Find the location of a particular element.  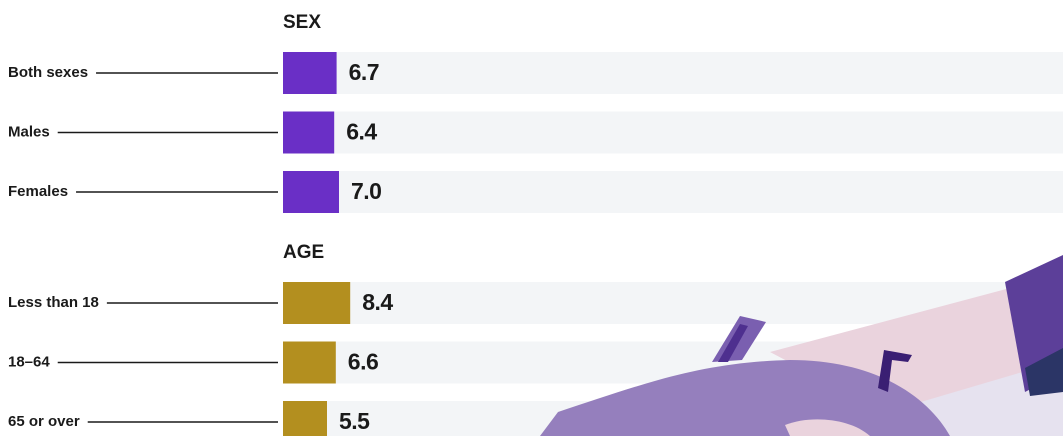

category-label: Less than 18 is located at coordinates (53, 302).